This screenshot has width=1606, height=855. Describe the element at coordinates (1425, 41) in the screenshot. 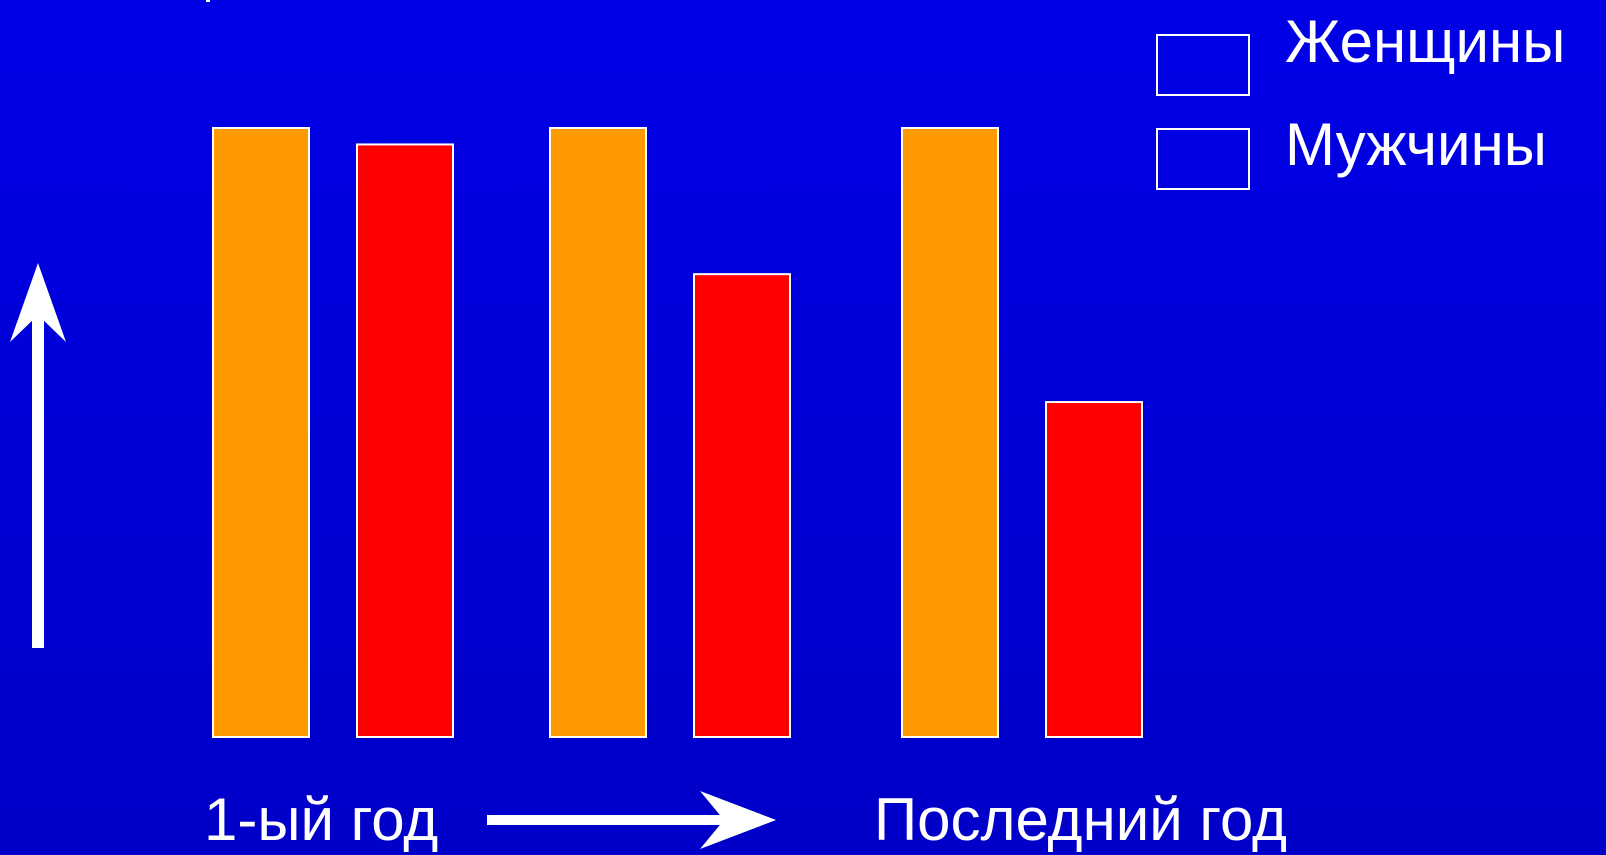

I see `legend-label-women: Женщины` at that location.